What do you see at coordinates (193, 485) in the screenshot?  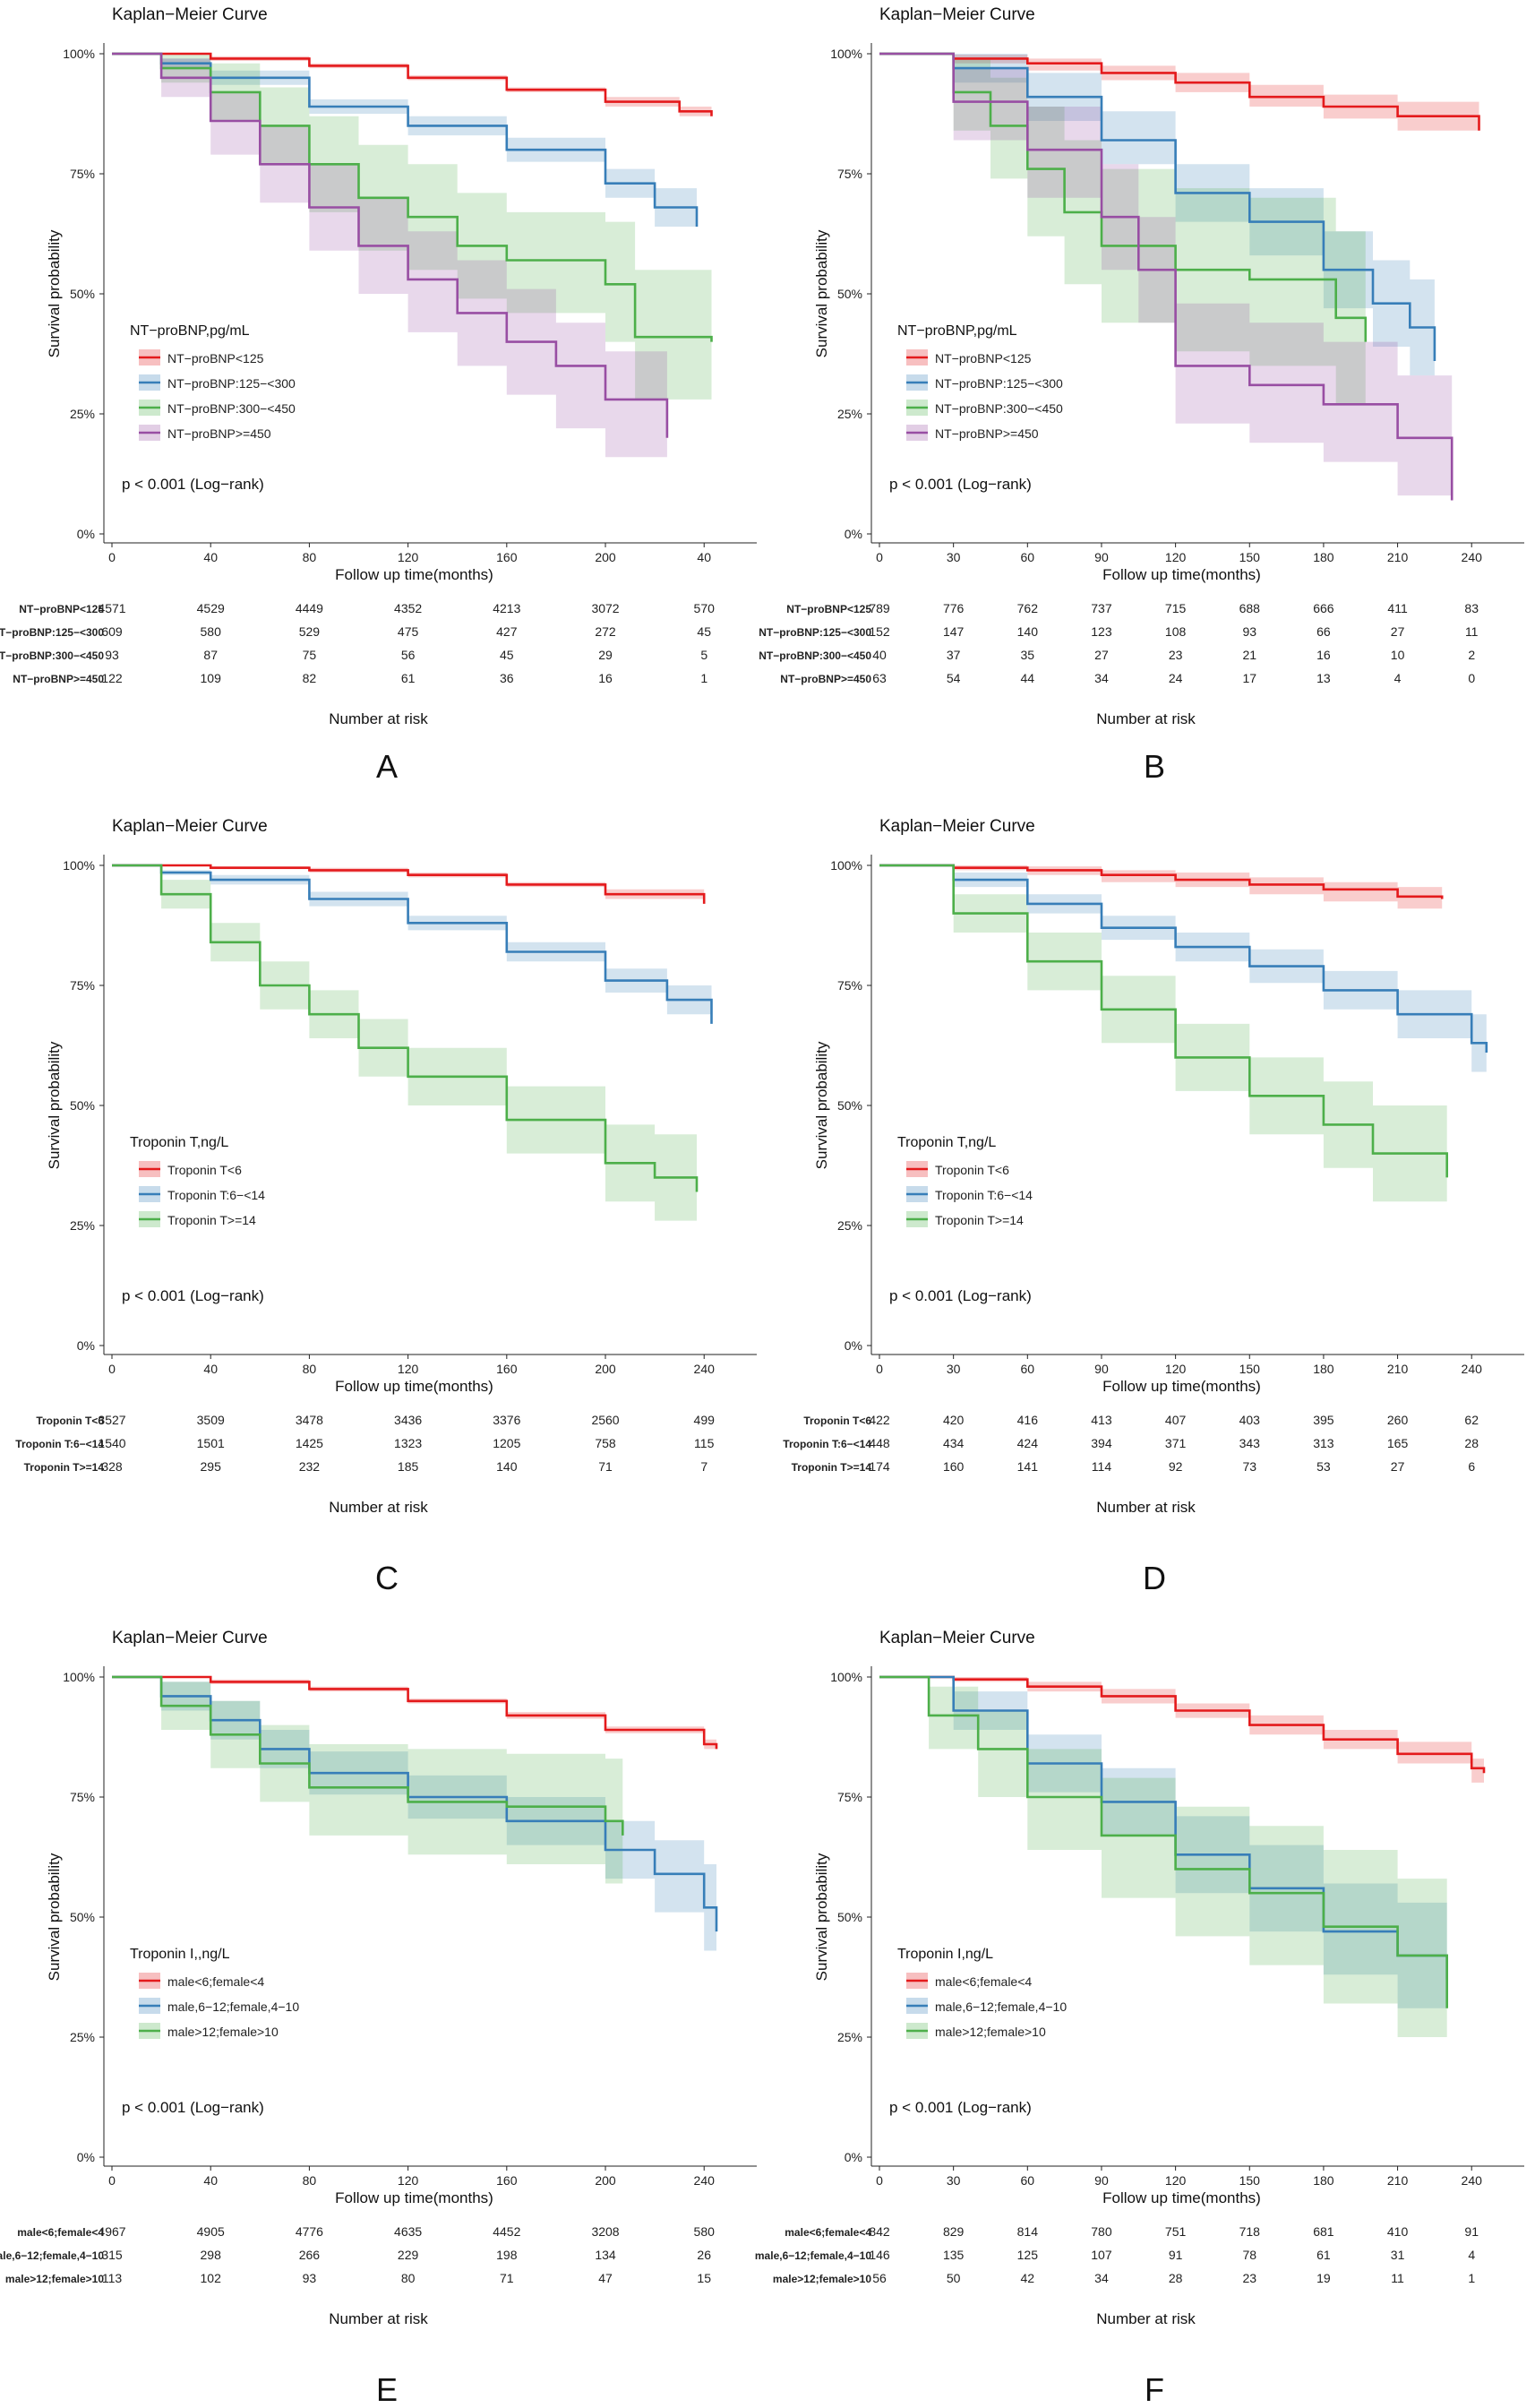 I see `p-value: p < 0.001 (Log−rank)` at bounding box center [193, 485].